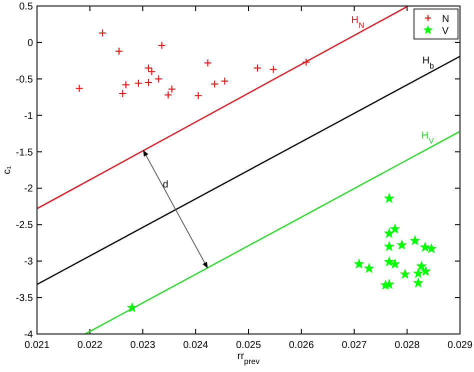 The width and height of the screenshot is (474, 372). What do you see at coordinates (143, 345) in the screenshot?
I see `x-tick-label: 0.023` at bounding box center [143, 345].